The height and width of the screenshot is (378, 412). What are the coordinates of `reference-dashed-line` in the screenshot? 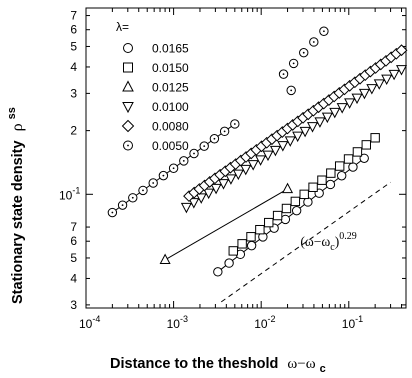 It's located at (305, 242).